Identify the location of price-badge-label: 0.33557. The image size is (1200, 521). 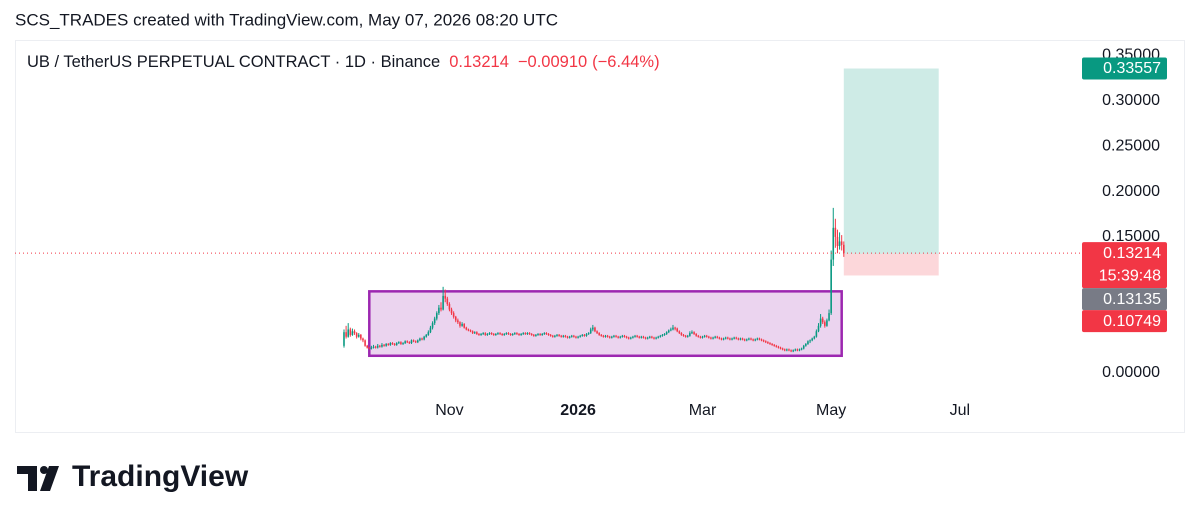
(1132, 68).